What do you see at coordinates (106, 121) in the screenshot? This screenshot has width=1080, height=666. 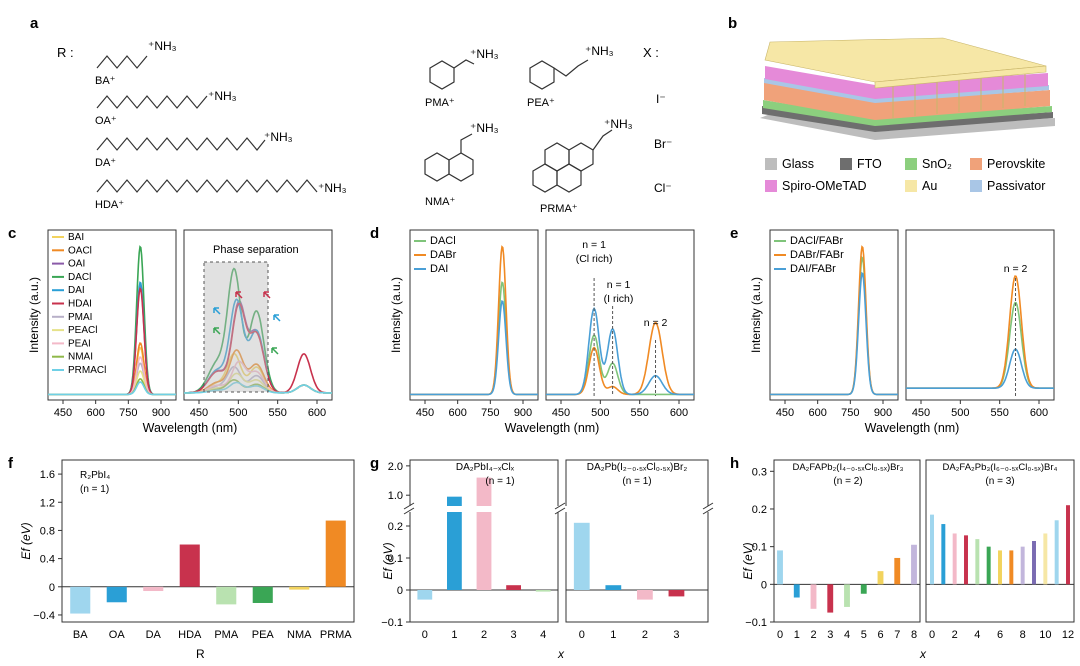 I see `oa-cation-label: OA⁺` at bounding box center [106, 121].